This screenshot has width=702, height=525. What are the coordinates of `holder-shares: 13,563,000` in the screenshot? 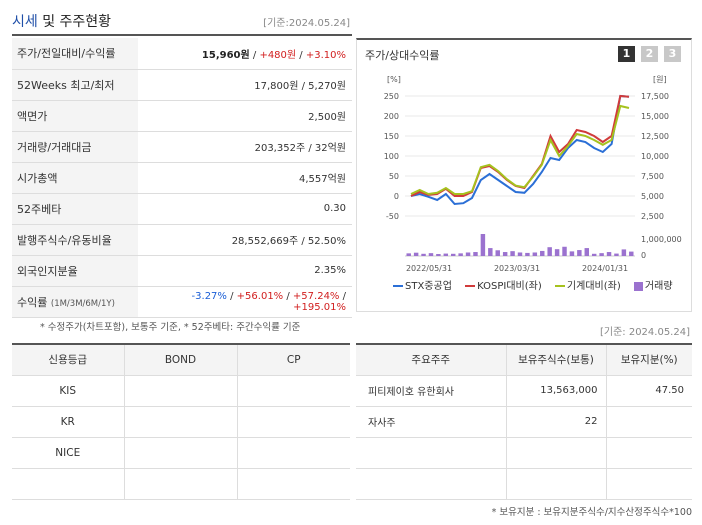 It's located at (556, 390).